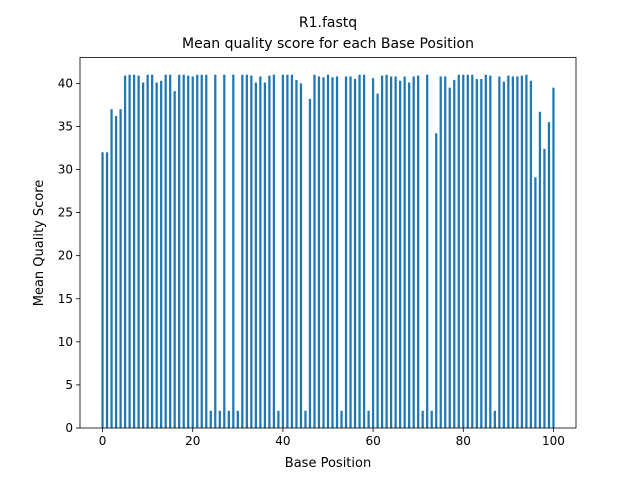  I want to click on x-tick-label: 40, so click(282, 441).